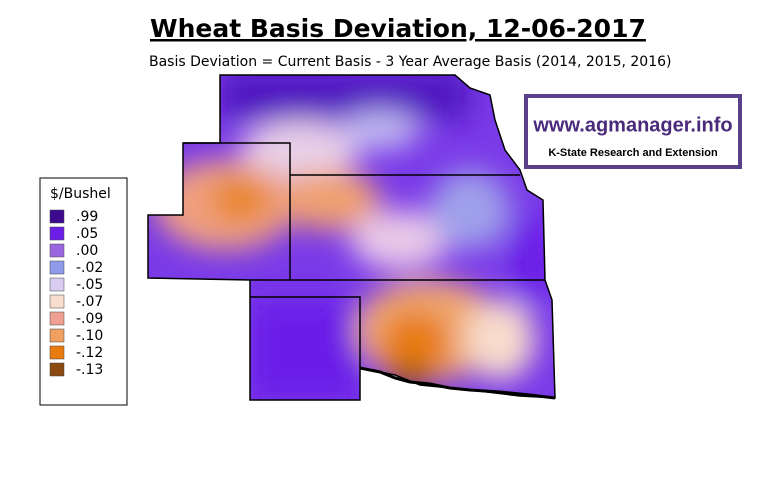  I want to click on legend-label: -.12, so click(89, 353).